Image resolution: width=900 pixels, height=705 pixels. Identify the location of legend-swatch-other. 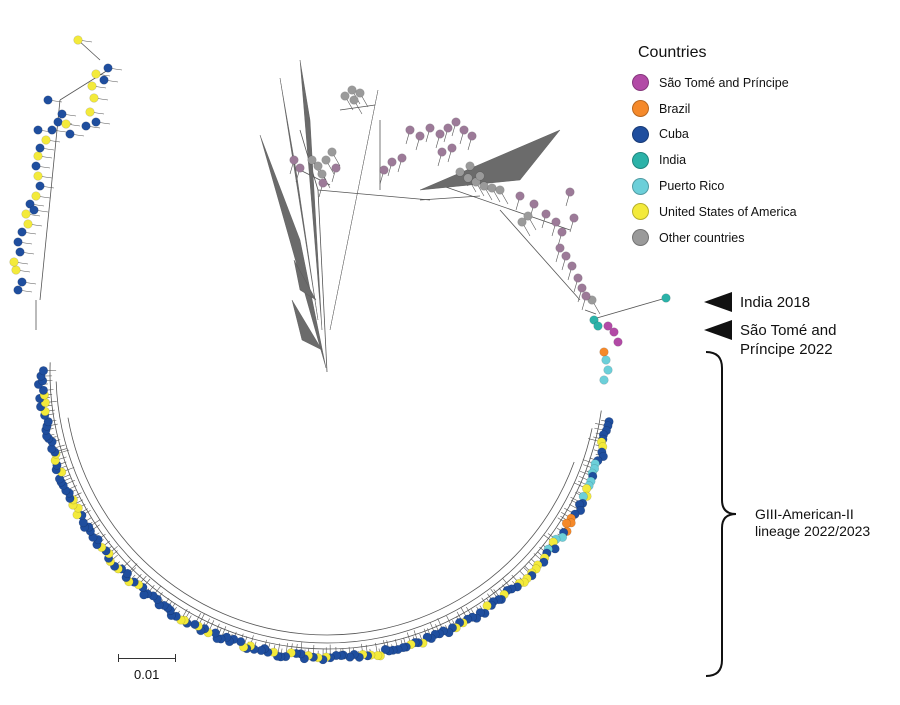
(640, 238).